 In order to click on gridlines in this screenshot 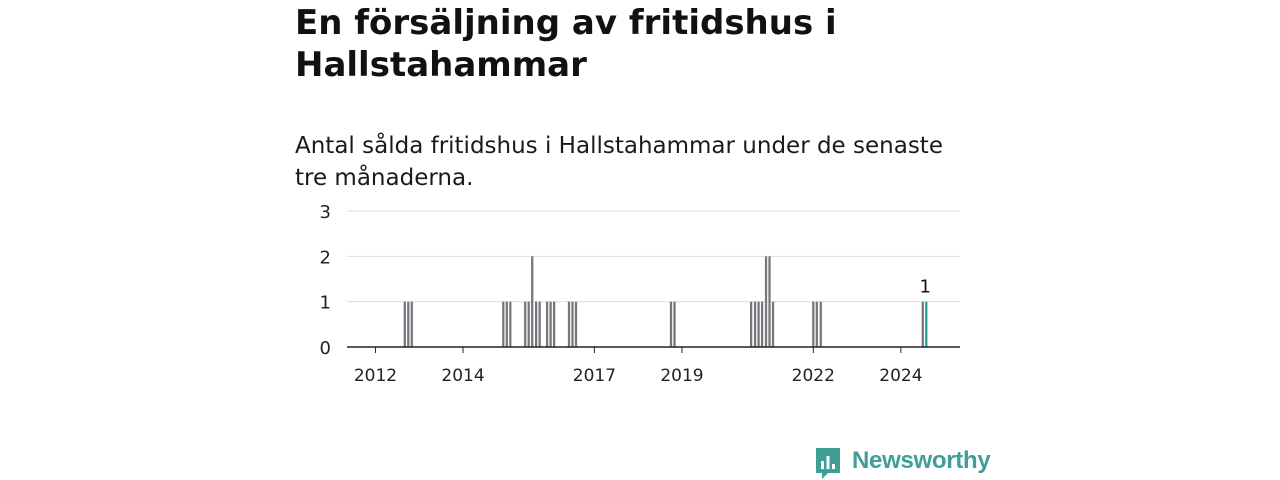, I will do `click(653, 256)`.